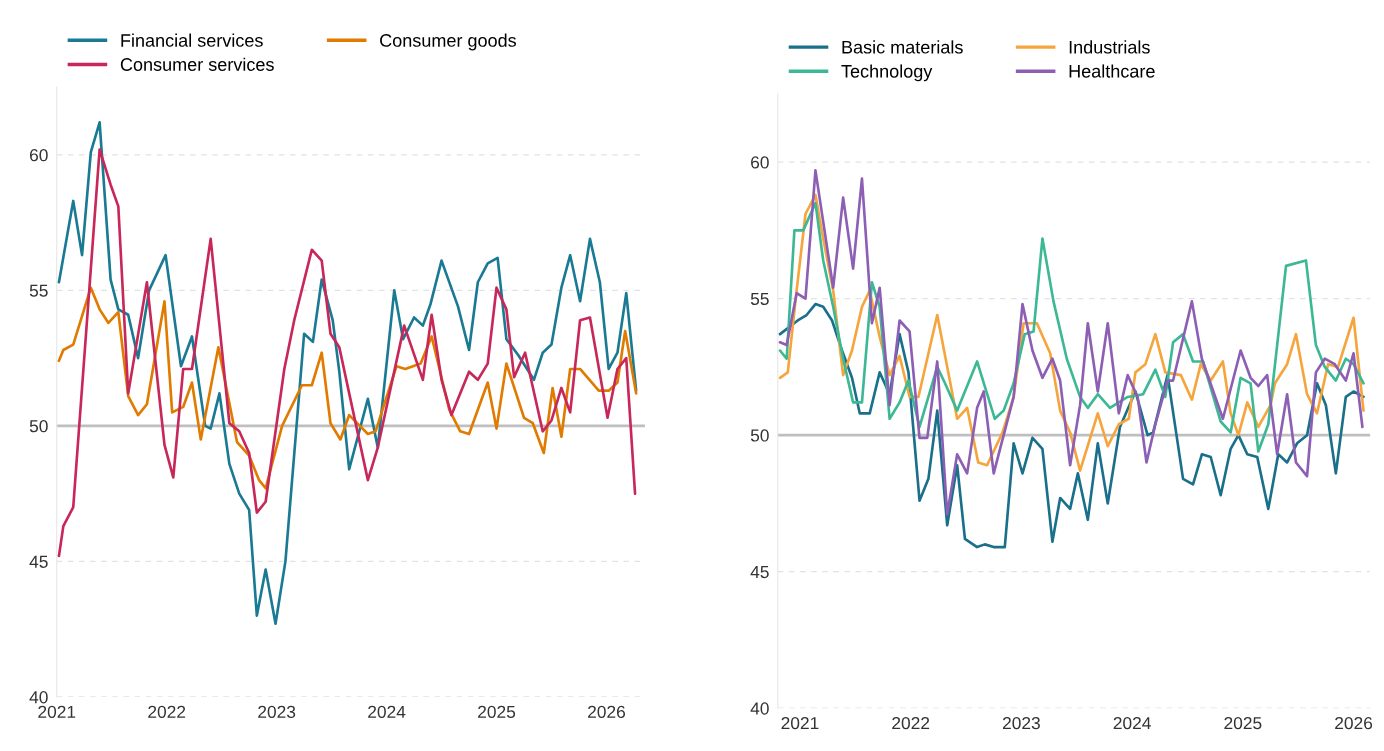 The width and height of the screenshot is (1384, 751). I want to click on legend-label: Healthcare, so click(1112, 71).